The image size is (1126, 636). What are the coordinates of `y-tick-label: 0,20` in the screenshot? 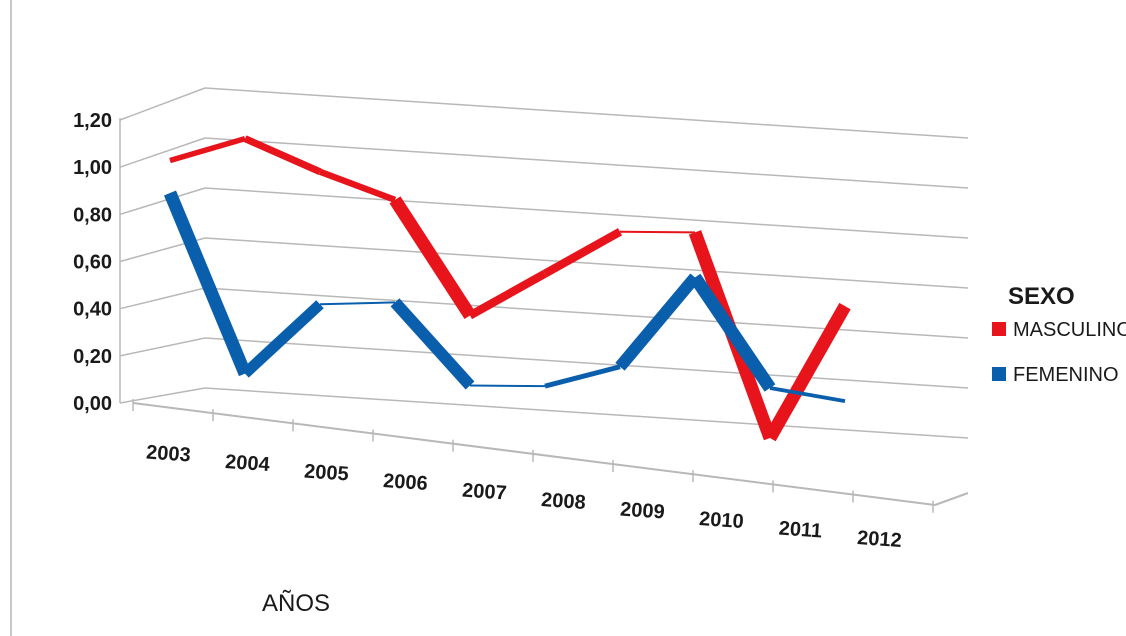 It's located at (92, 357).